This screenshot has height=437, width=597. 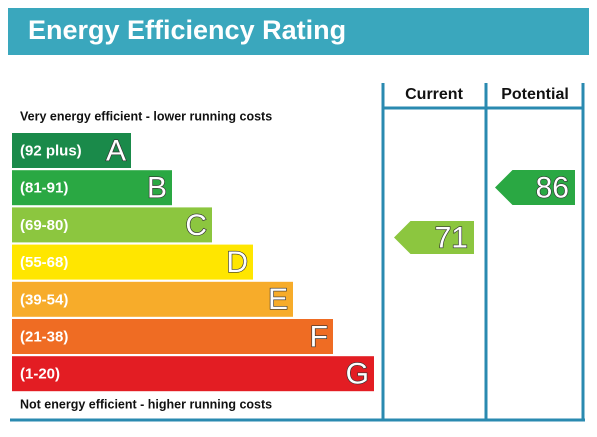 What do you see at coordinates (278, 299) in the screenshot?
I see `band-letter: E` at bounding box center [278, 299].